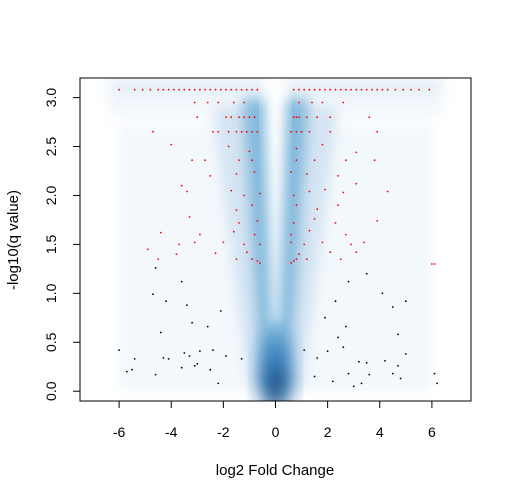 This screenshot has width=512, height=500. Describe the element at coordinates (432, 432) in the screenshot. I see `x-tick-label: 6` at that location.